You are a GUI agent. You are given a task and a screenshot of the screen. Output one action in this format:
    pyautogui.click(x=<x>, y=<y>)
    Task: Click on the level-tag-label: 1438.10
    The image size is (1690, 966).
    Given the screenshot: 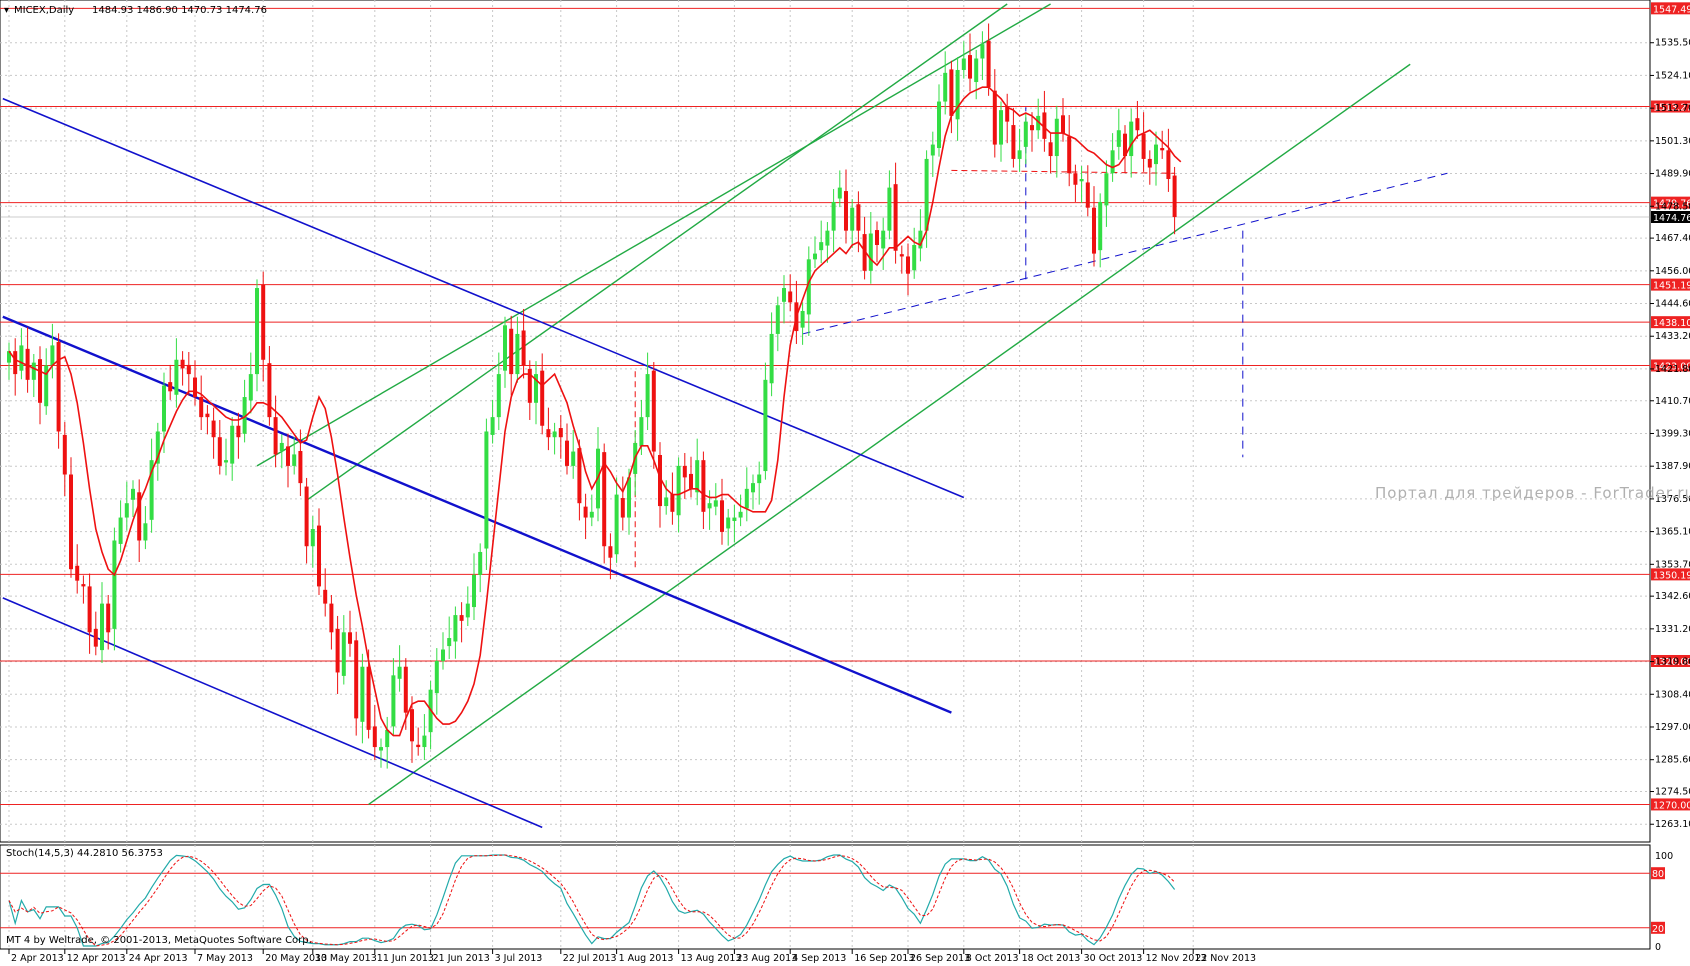 What is the action you would take?
    pyautogui.click(x=1671, y=323)
    